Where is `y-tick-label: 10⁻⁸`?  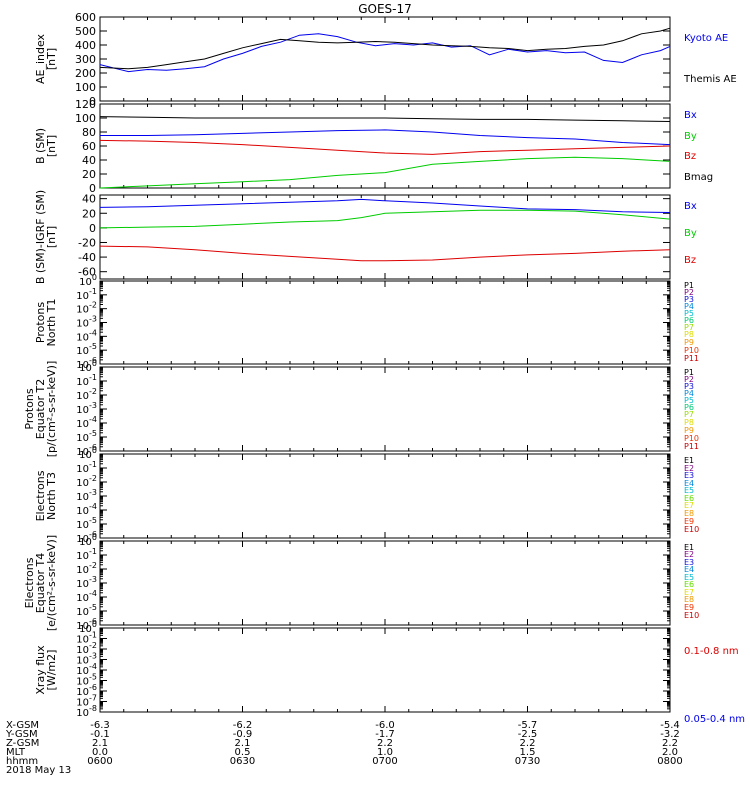 y-tick-label: 10⁻⁸ is located at coordinates (86, 711).